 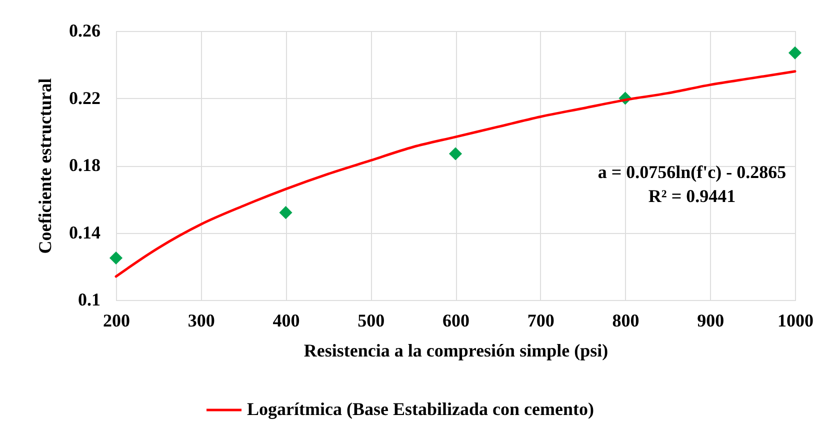 I want to click on x-axis-title: Resistencia a la compresión simple (psi), so click(x=456, y=350).